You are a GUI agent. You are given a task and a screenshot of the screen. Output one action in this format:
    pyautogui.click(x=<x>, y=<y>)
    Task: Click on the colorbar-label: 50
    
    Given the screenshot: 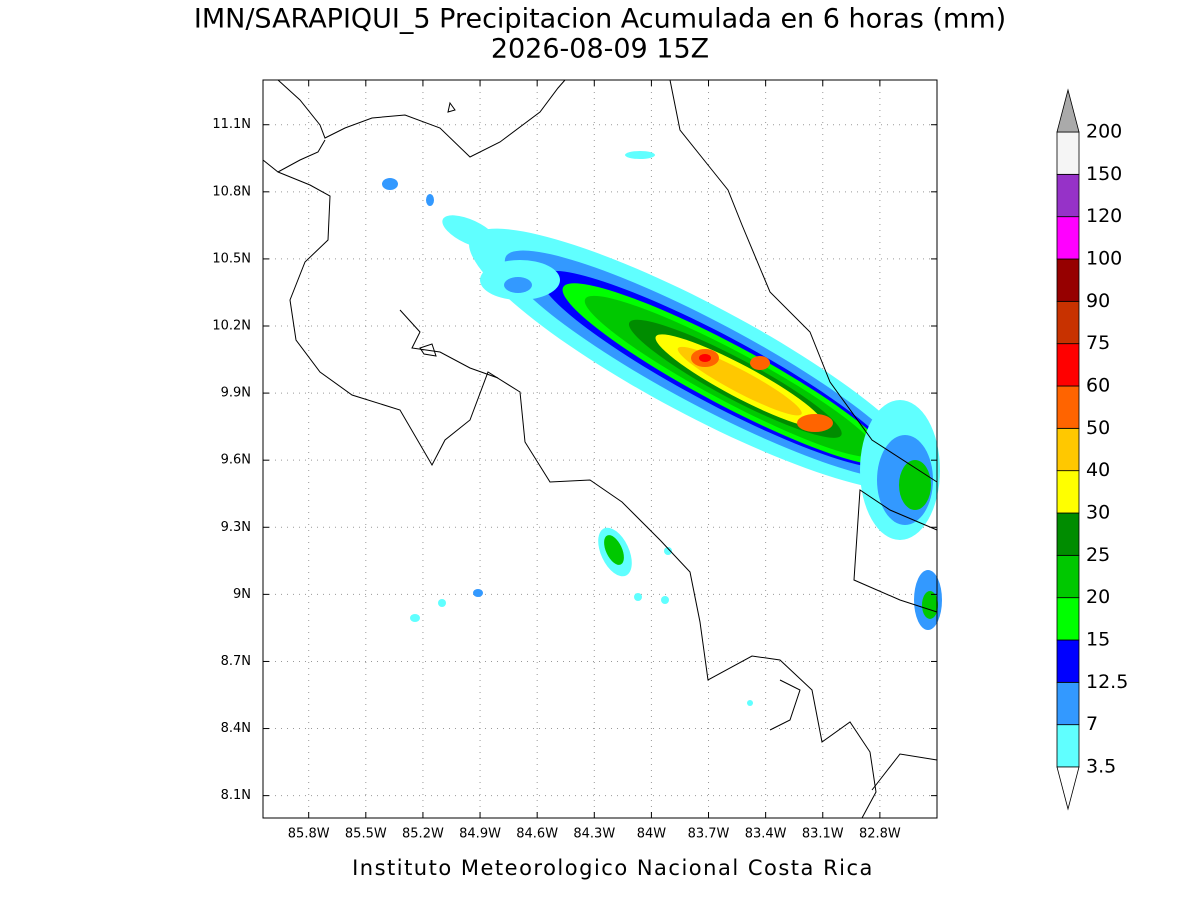 What is the action you would take?
    pyautogui.click(x=1098, y=428)
    